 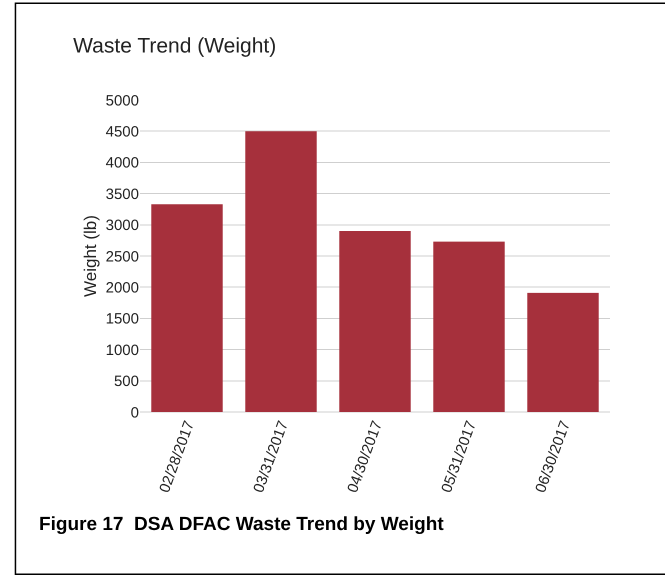 I want to click on y-tick-label: 1000, so click(x=122, y=350).